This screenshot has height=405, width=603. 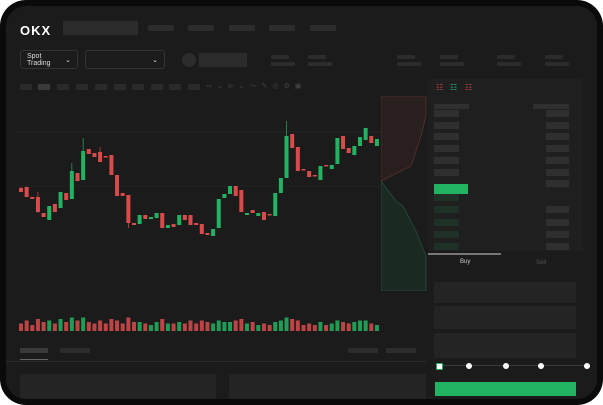 What do you see at coordinates (34, 359) in the screenshot?
I see `active-tab-underline` at bounding box center [34, 359].